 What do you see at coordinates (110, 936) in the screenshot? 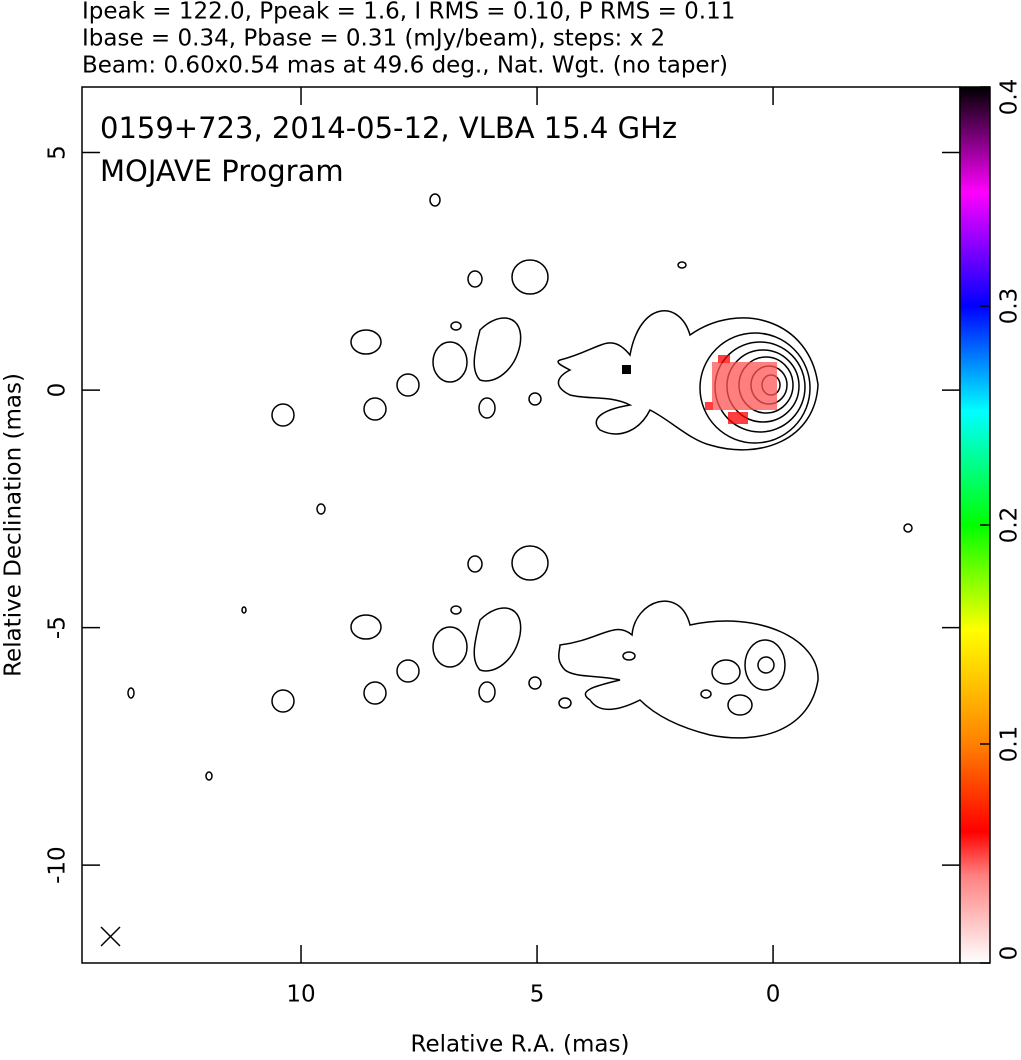
I see `beam` at bounding box center [110, 936].